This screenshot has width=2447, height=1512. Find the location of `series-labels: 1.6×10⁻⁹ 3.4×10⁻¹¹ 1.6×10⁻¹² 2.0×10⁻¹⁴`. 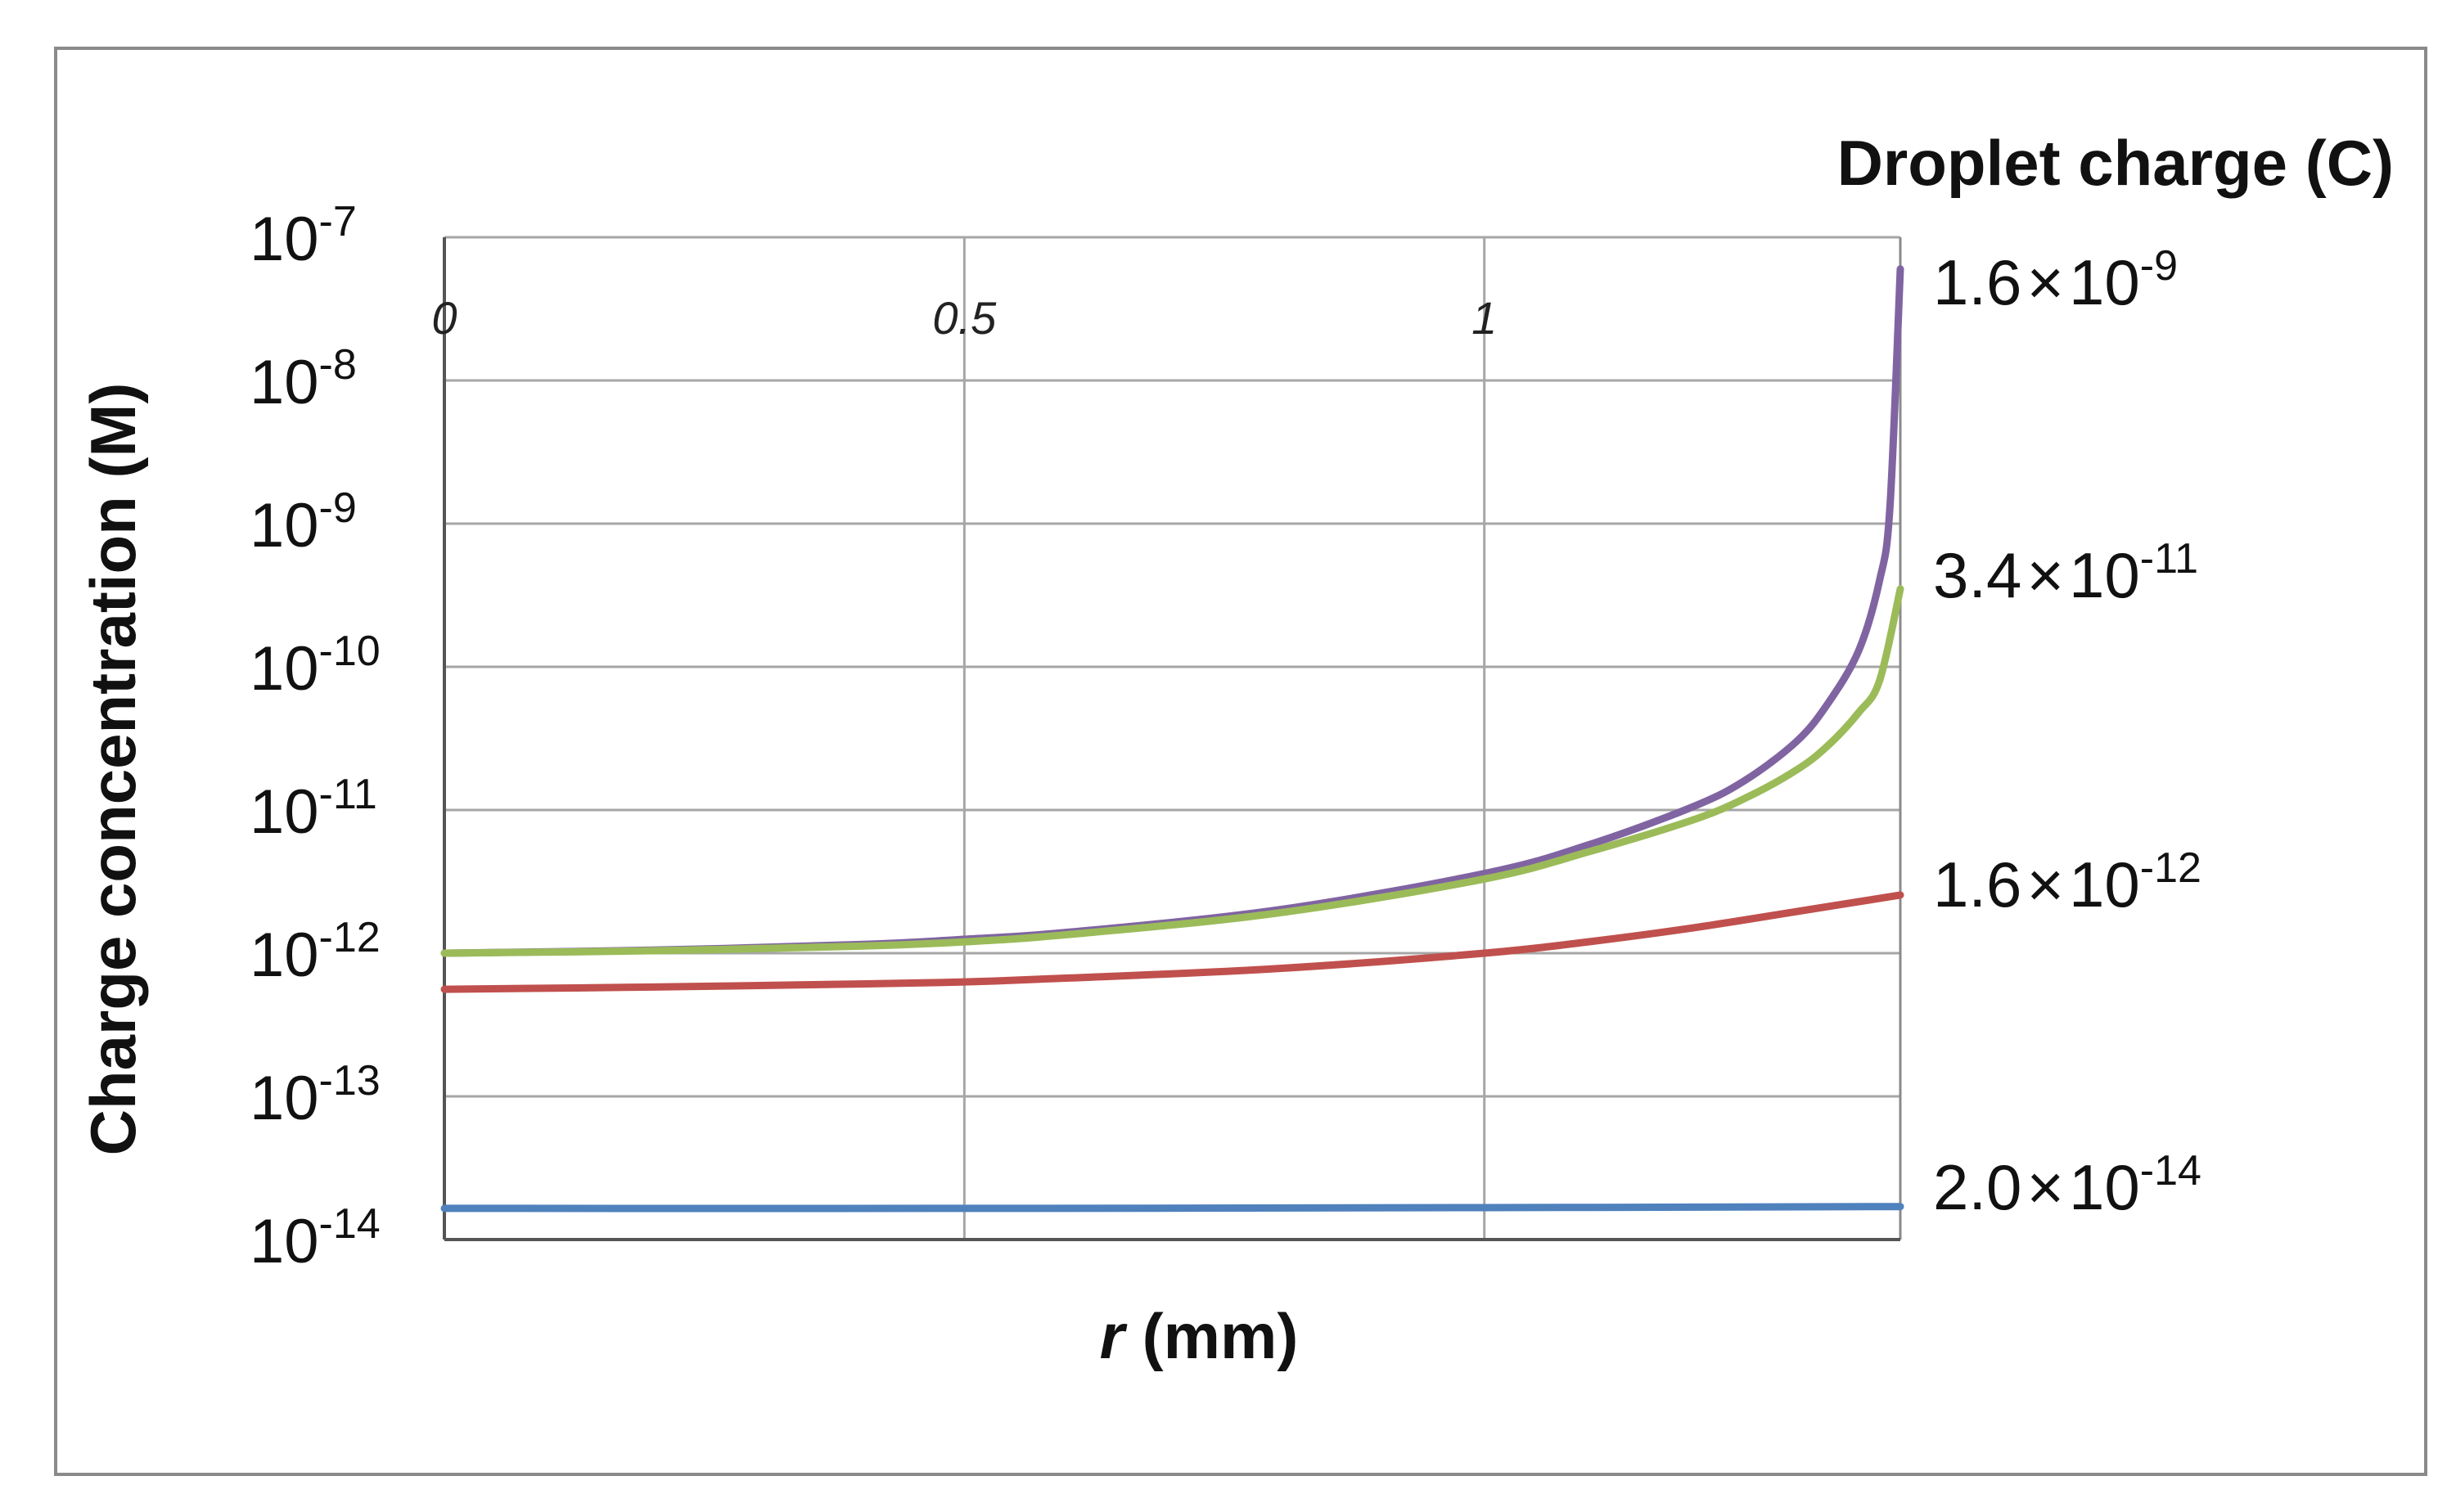

series-labels: 1.6×10⁻⁹ 3.4×10⁻¹¹ 1.6×10⁻¹² 2.0×10⁻¹⁴ is located at coordinates (2067, 733).